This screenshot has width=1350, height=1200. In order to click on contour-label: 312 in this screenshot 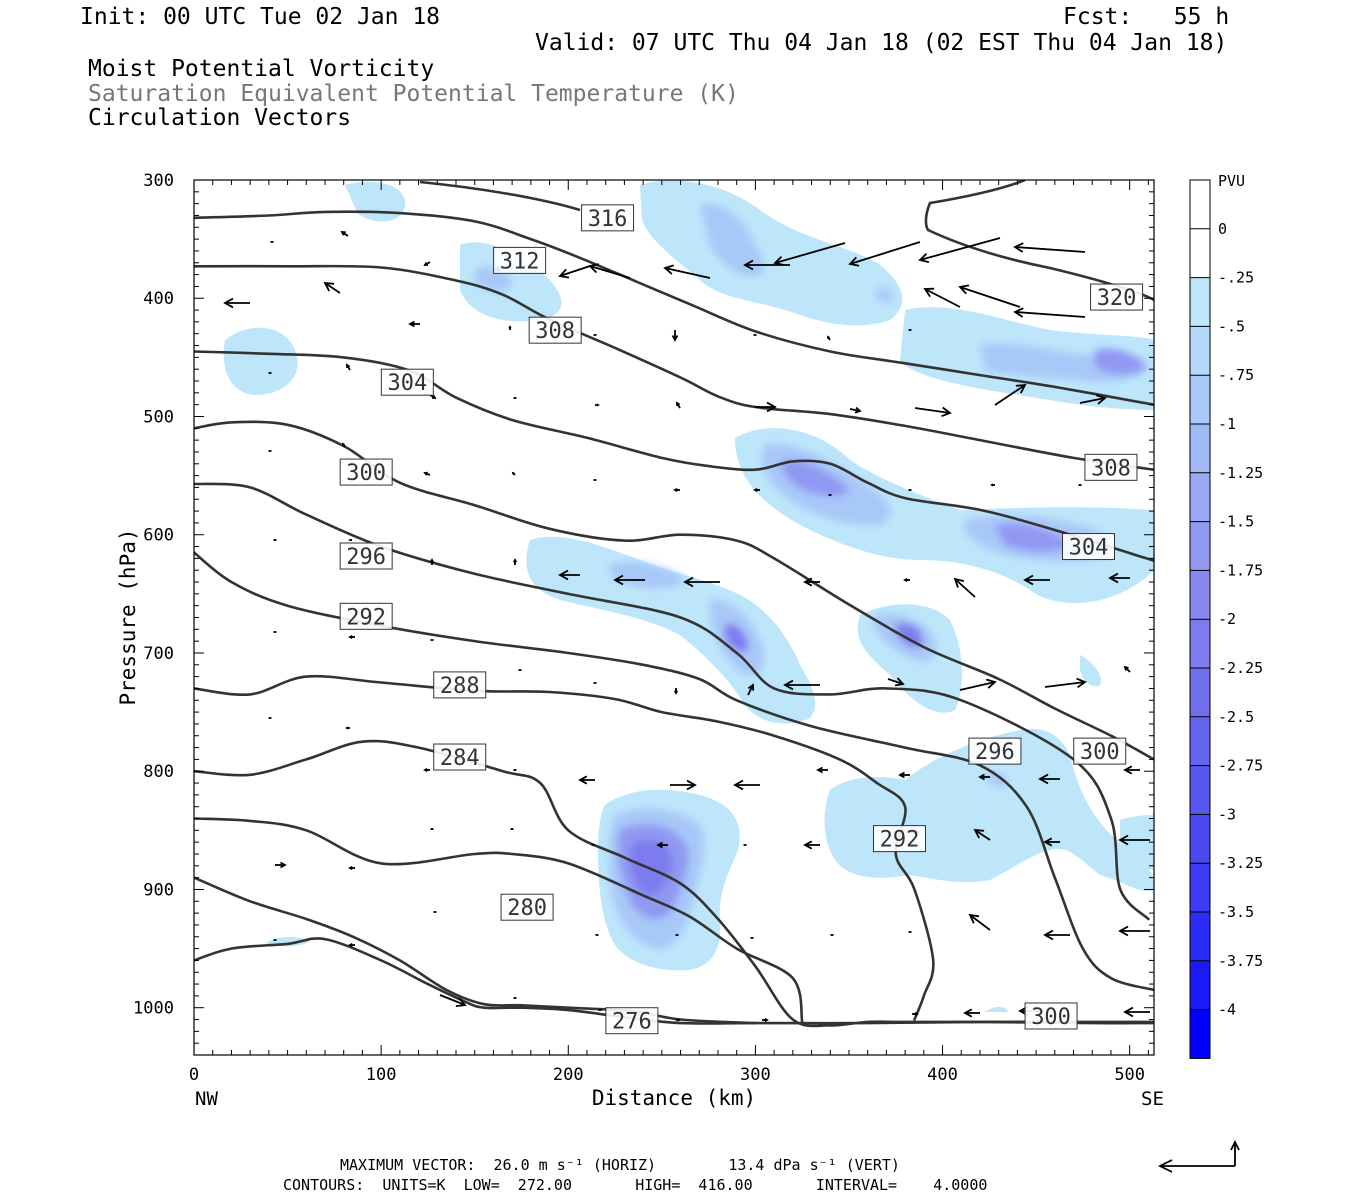, I will do `click(520, 261)`.